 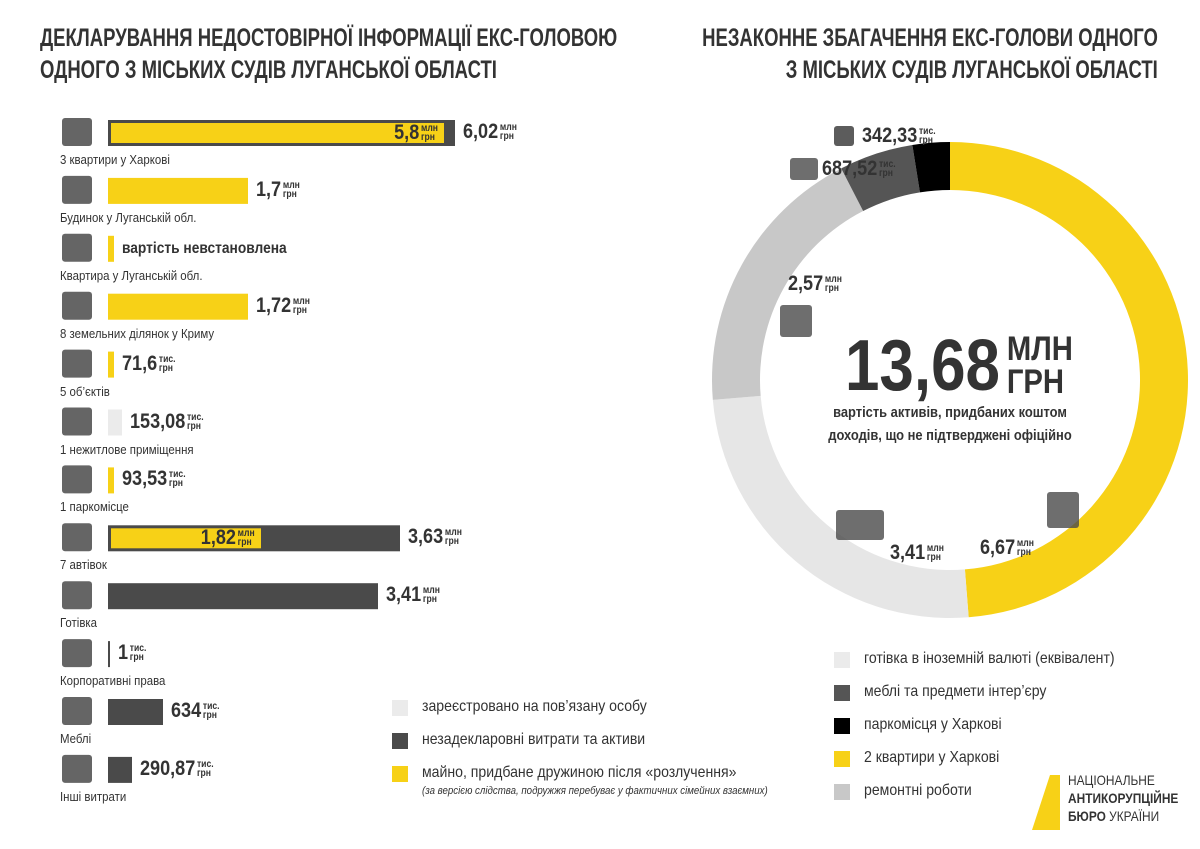 What do you see at coordinates (955, 691) in the screenshot?
I see `legend-label: меблі та предмети інтер’єру` at bounding box center [955, 691].